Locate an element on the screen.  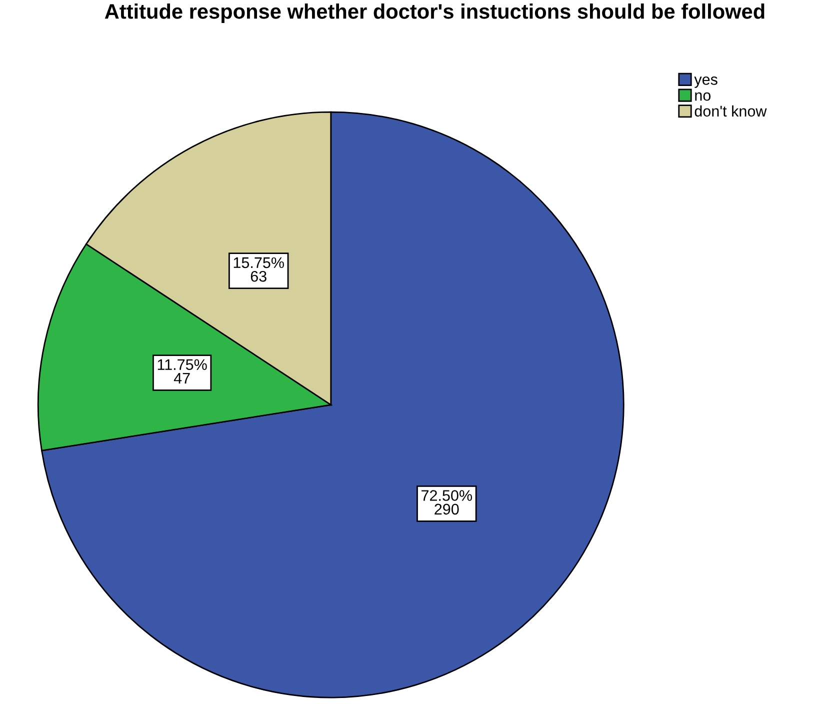
legend-label: no is located at coordinates (703, 96).